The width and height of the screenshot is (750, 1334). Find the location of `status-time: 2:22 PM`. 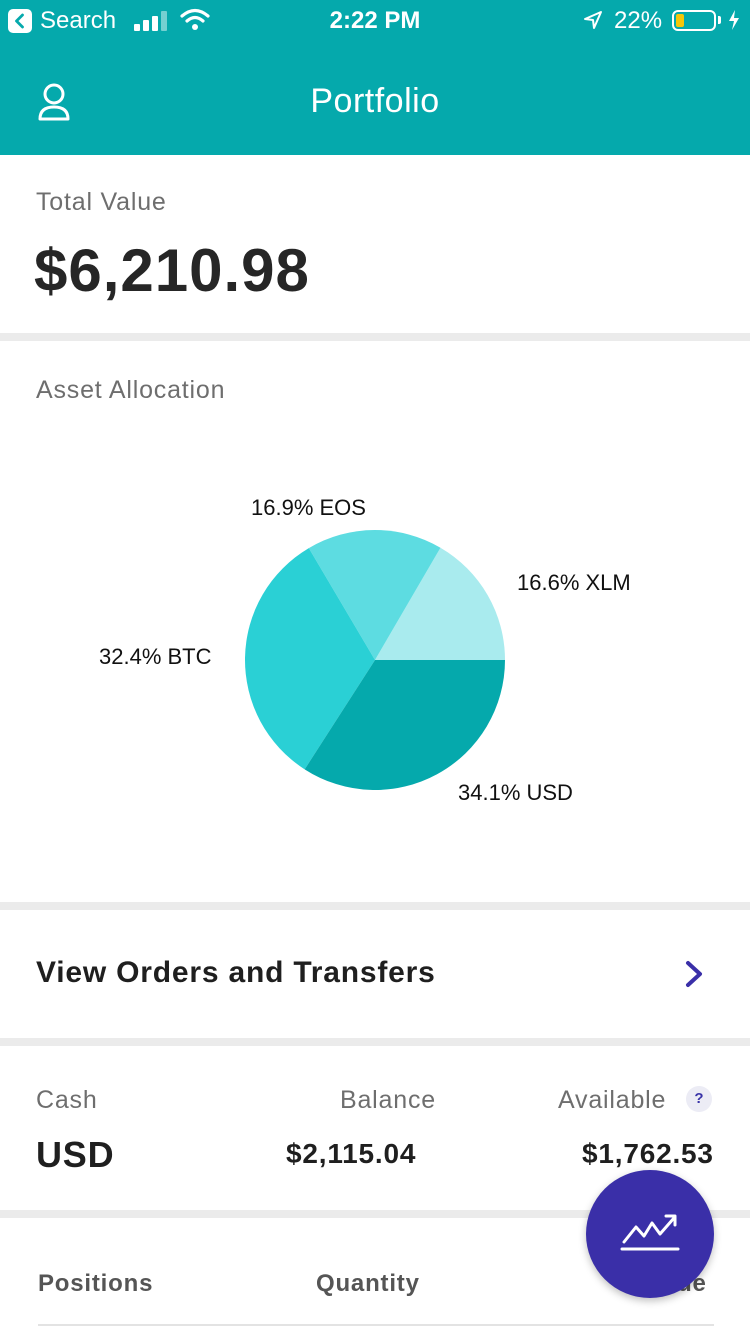

status-time: 2:22 PM is located at coordinates (375, 20).